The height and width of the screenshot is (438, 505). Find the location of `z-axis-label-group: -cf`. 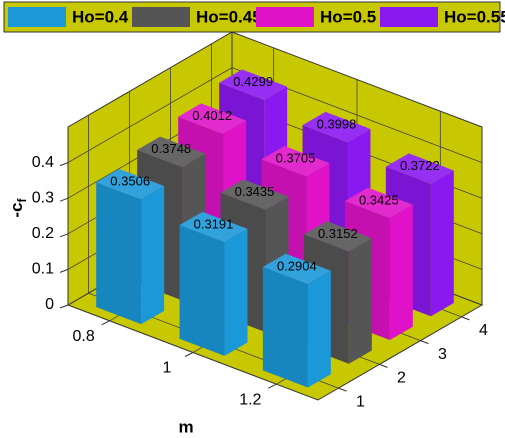

z-axis-label-group: -cf is located at coordinates (18, 207).